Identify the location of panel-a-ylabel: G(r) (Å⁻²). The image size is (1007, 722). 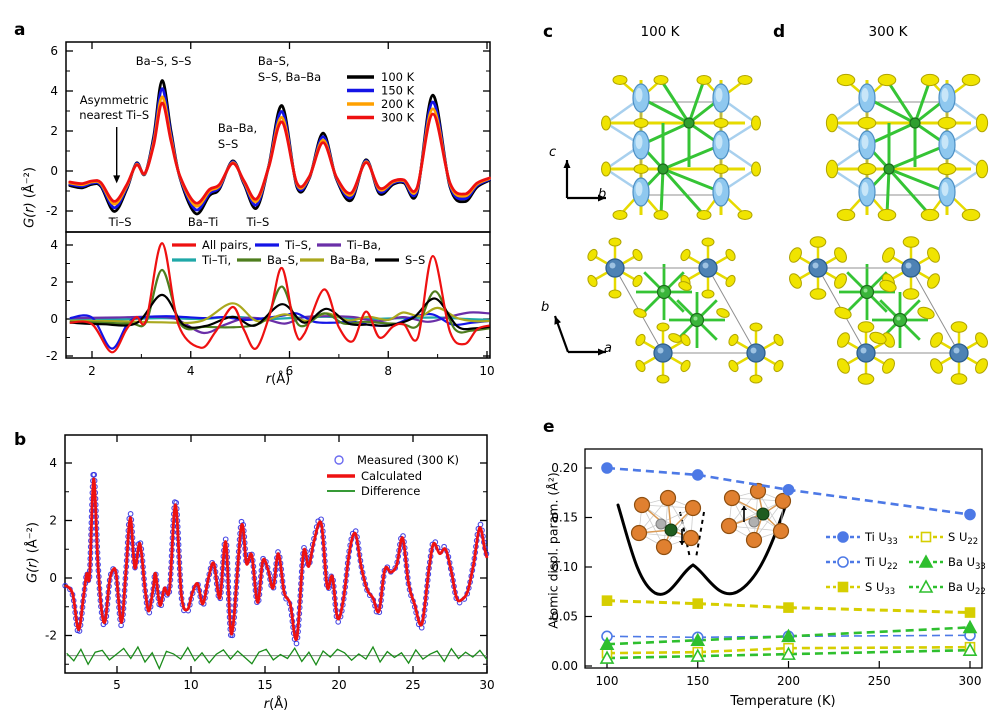
(30, 197).